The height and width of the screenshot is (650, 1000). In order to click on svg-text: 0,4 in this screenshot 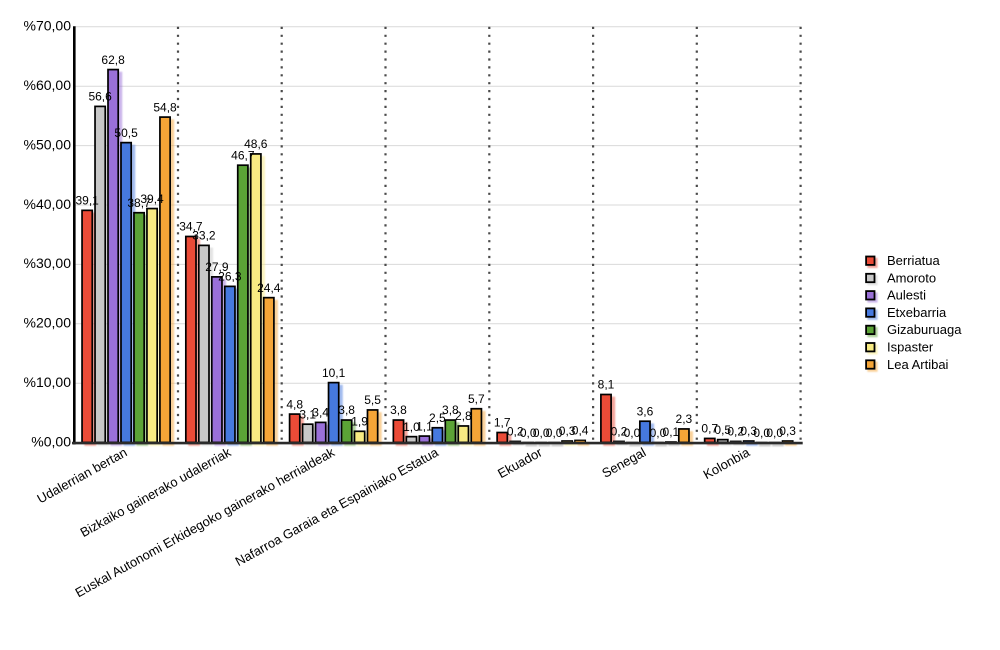, I will do `click(580, 430)`.